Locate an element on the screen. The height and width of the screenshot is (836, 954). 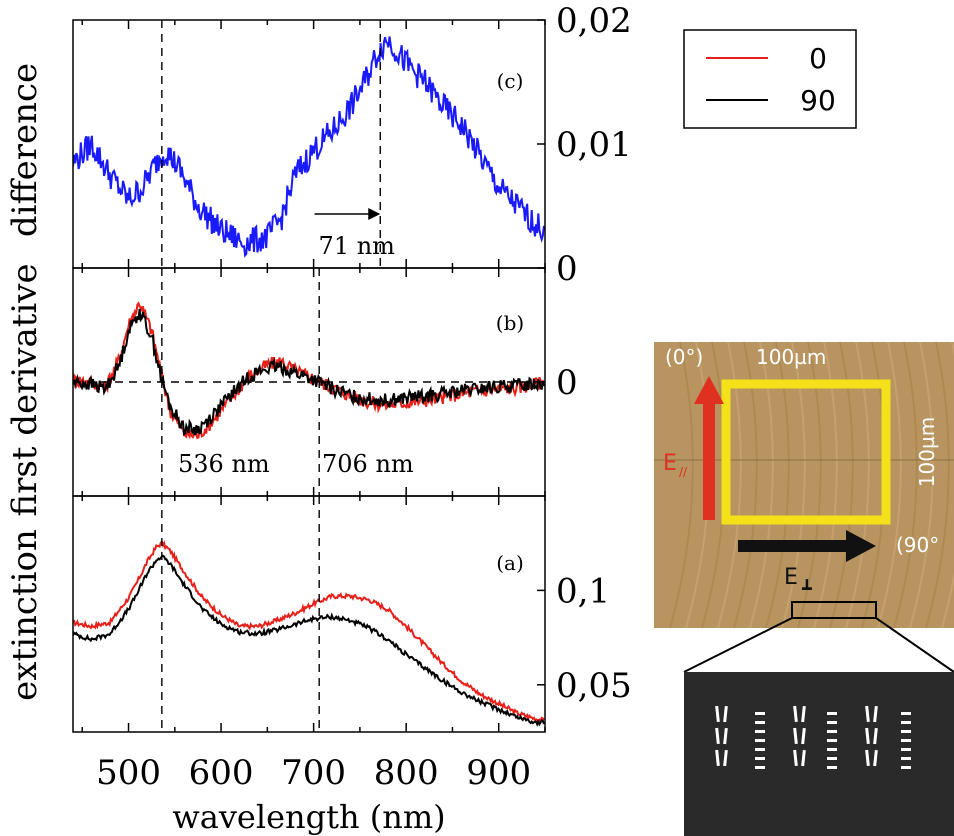
legend-box is located at coordinates (770, 79).